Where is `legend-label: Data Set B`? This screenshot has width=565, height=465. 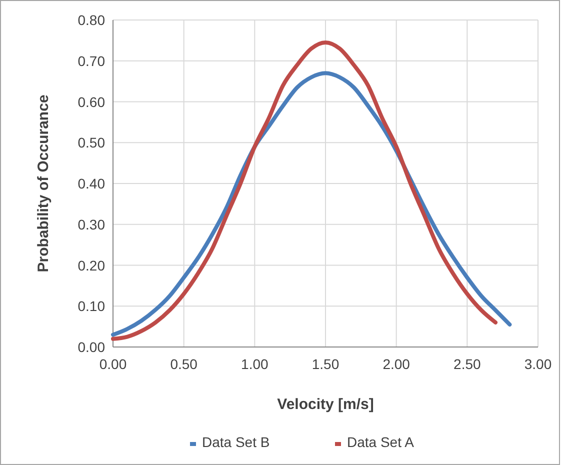 legend-label: Data Set B is located at coordinates (236, 442).